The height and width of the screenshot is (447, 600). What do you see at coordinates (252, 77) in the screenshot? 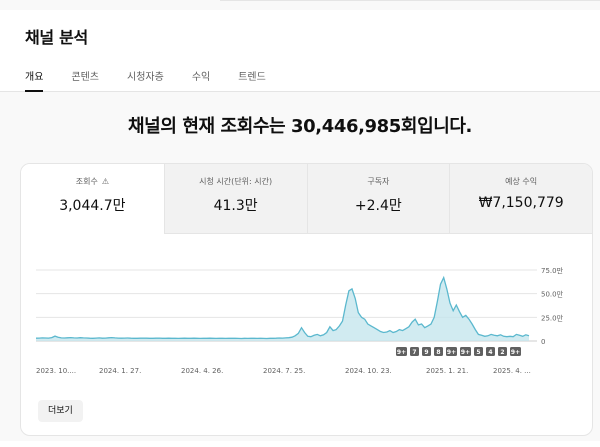
I see `tab-trends: 트렌드` at bounding box center [252, 77].